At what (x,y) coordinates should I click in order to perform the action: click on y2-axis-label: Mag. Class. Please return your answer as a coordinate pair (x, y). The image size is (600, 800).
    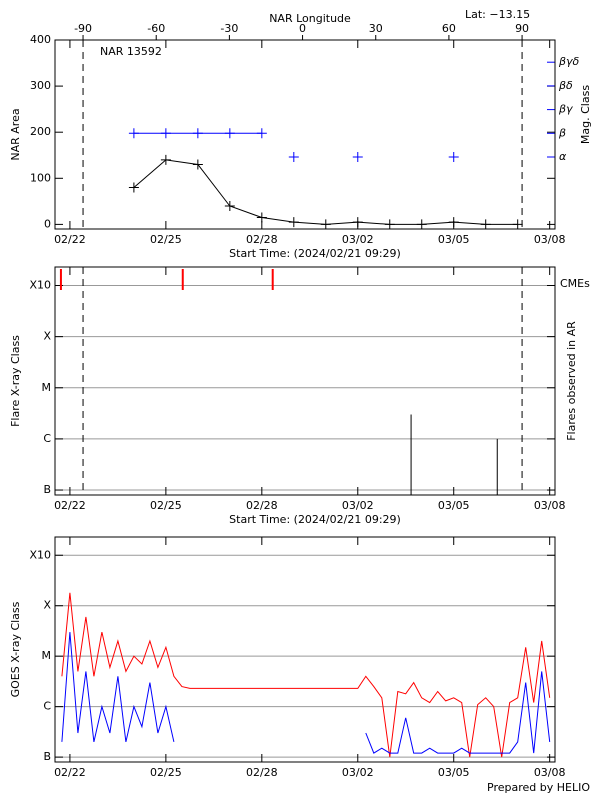
    Looking at the image, I should click on (585, 114).